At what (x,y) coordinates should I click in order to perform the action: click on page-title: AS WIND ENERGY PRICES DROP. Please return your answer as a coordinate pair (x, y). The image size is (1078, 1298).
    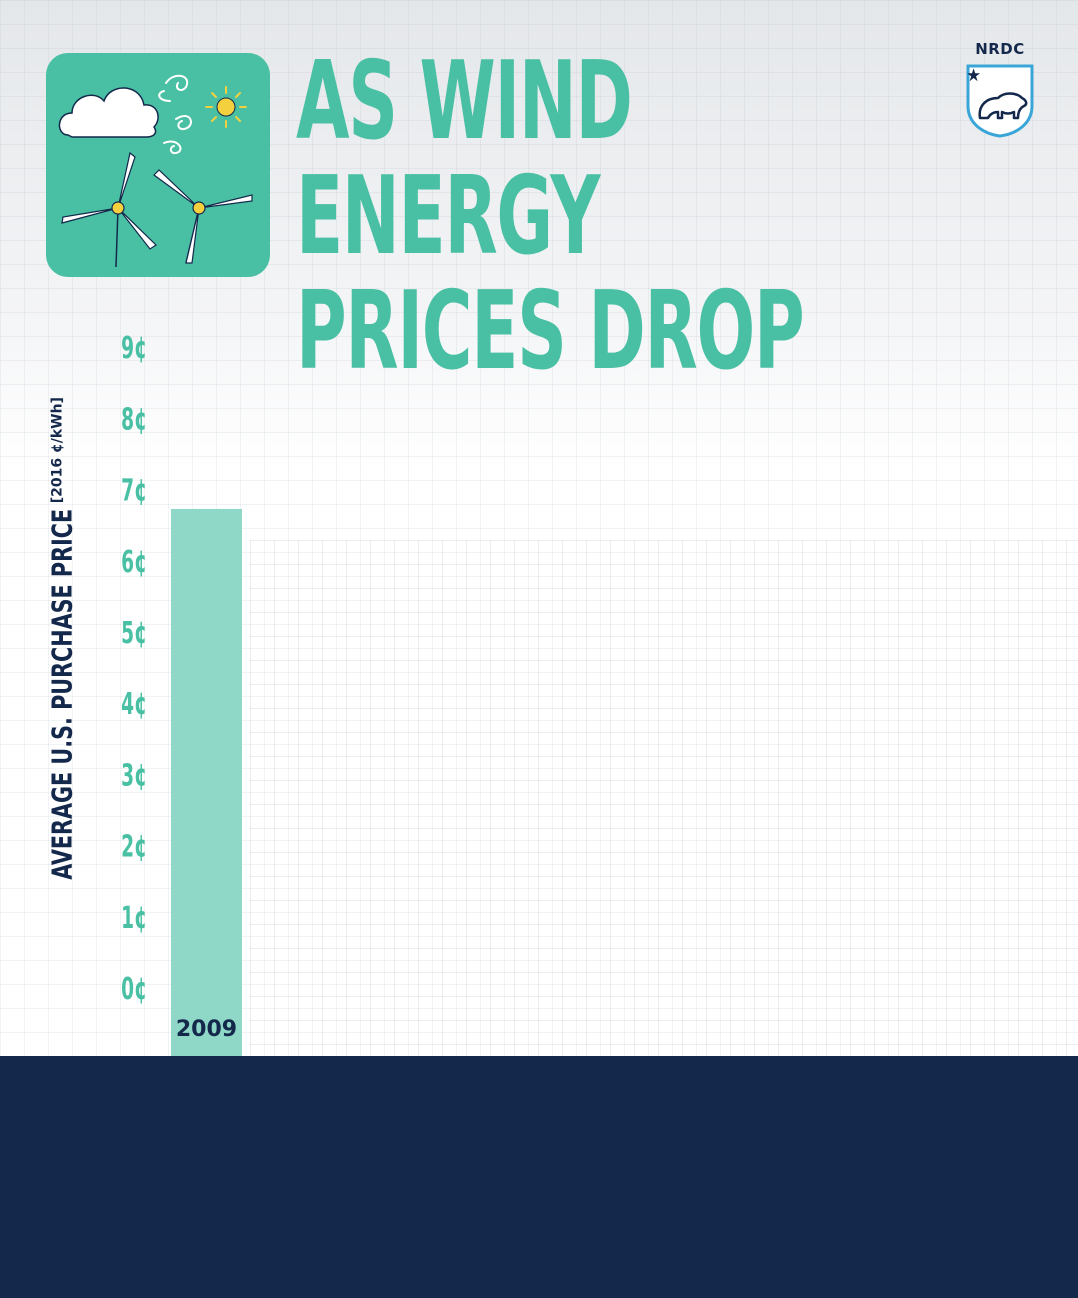
    Looking at the image, I should click on (550, 216).